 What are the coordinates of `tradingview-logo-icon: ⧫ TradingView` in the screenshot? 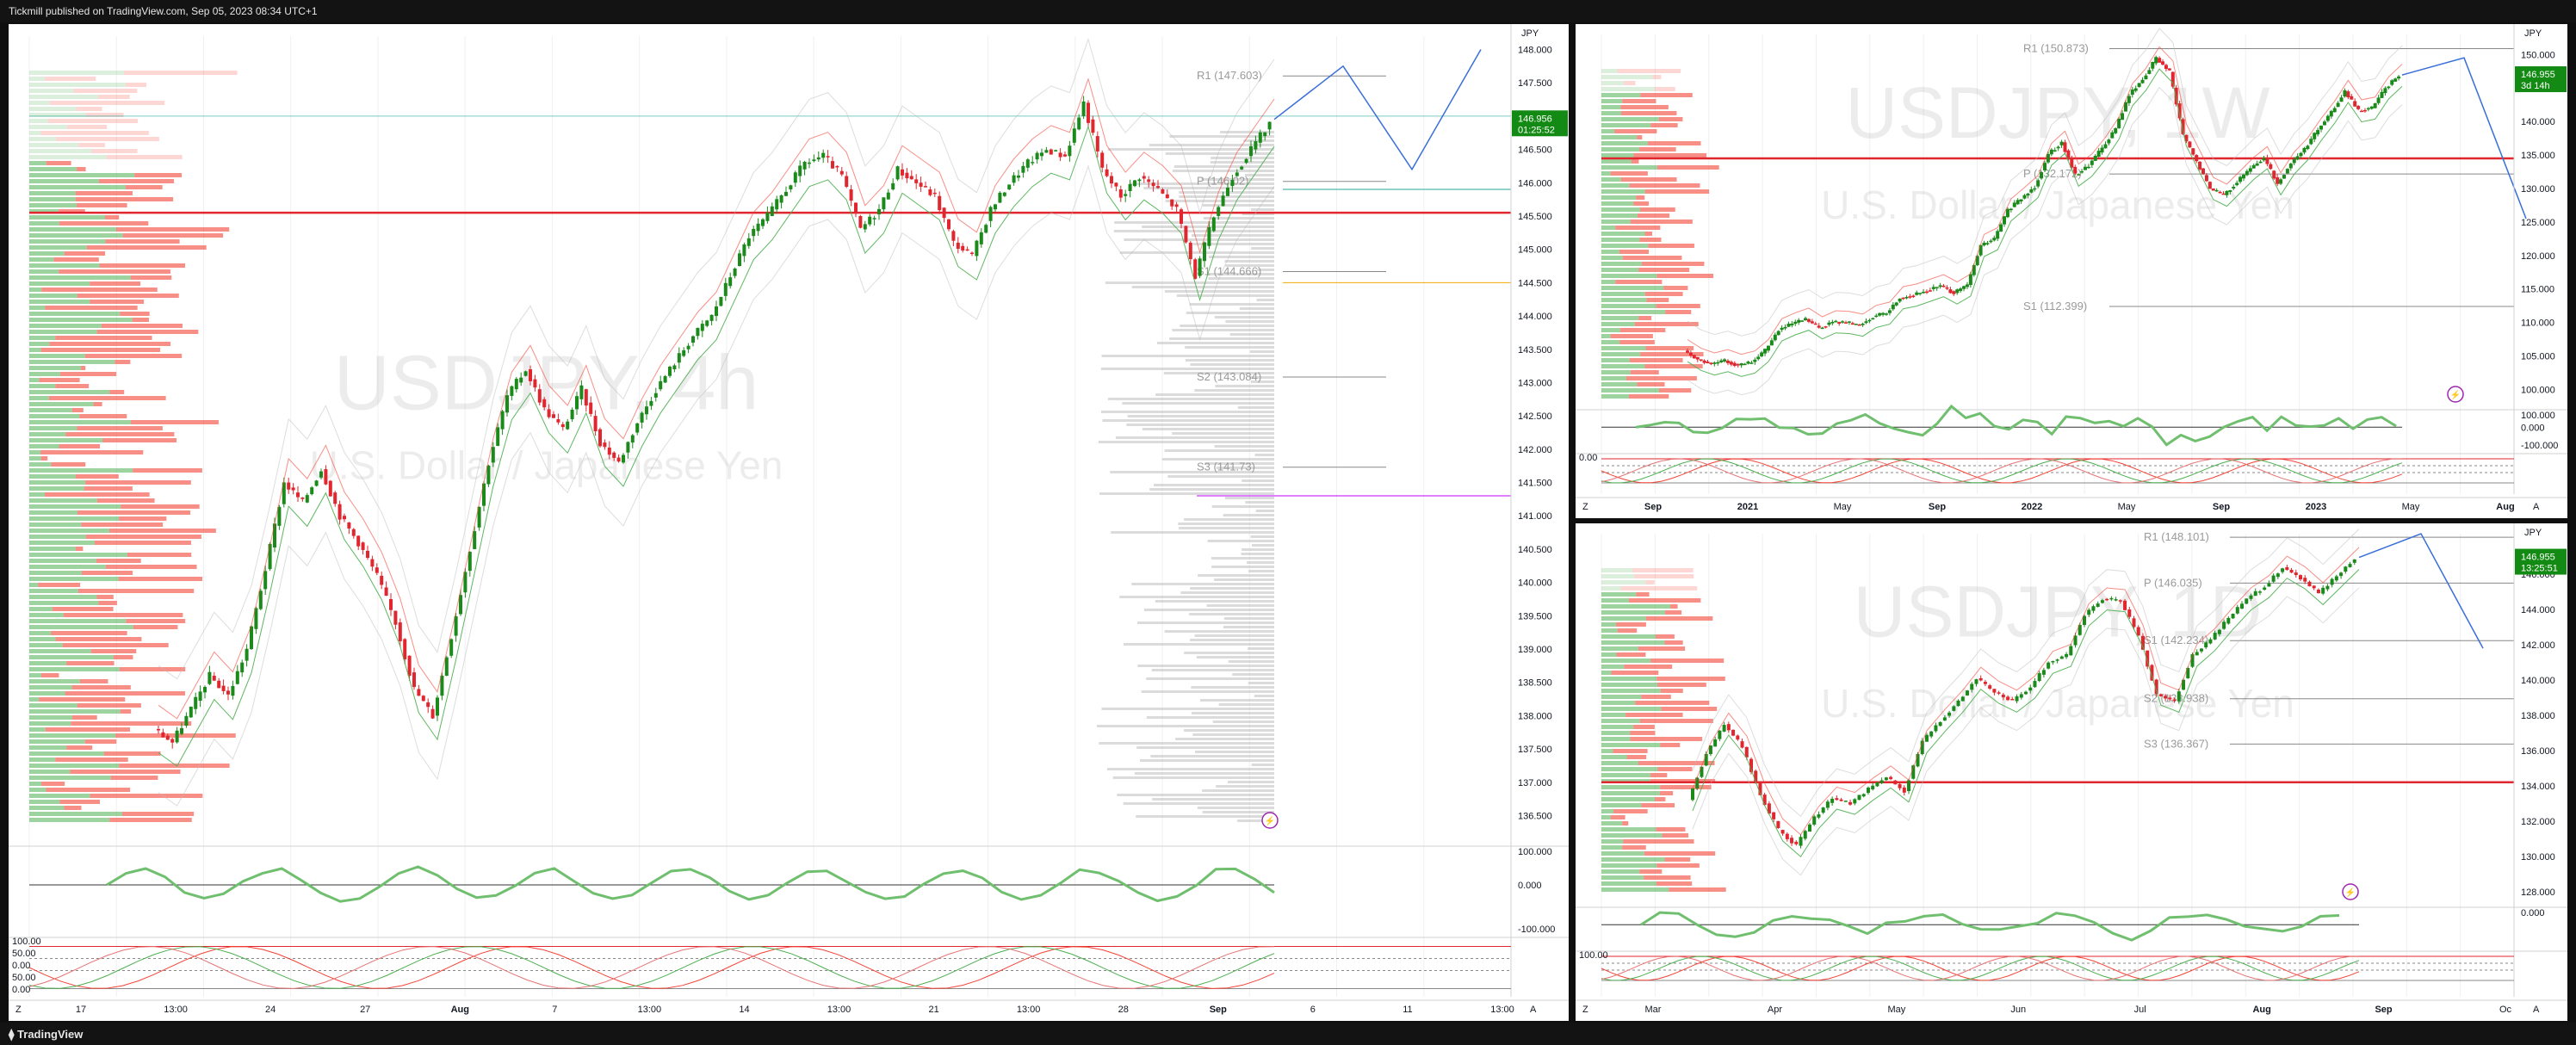 It's located at (46, 1034).